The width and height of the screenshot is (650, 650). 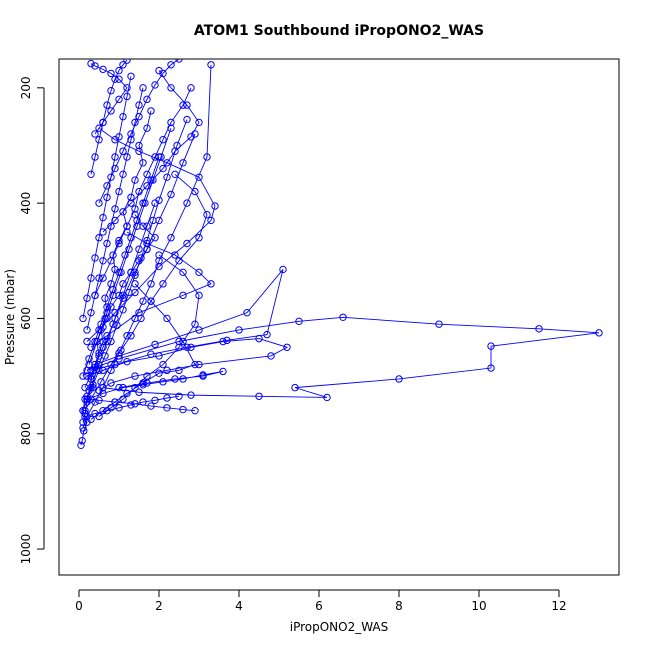 I want to click on x-tick-label: 0, so click(x=79, y=606).